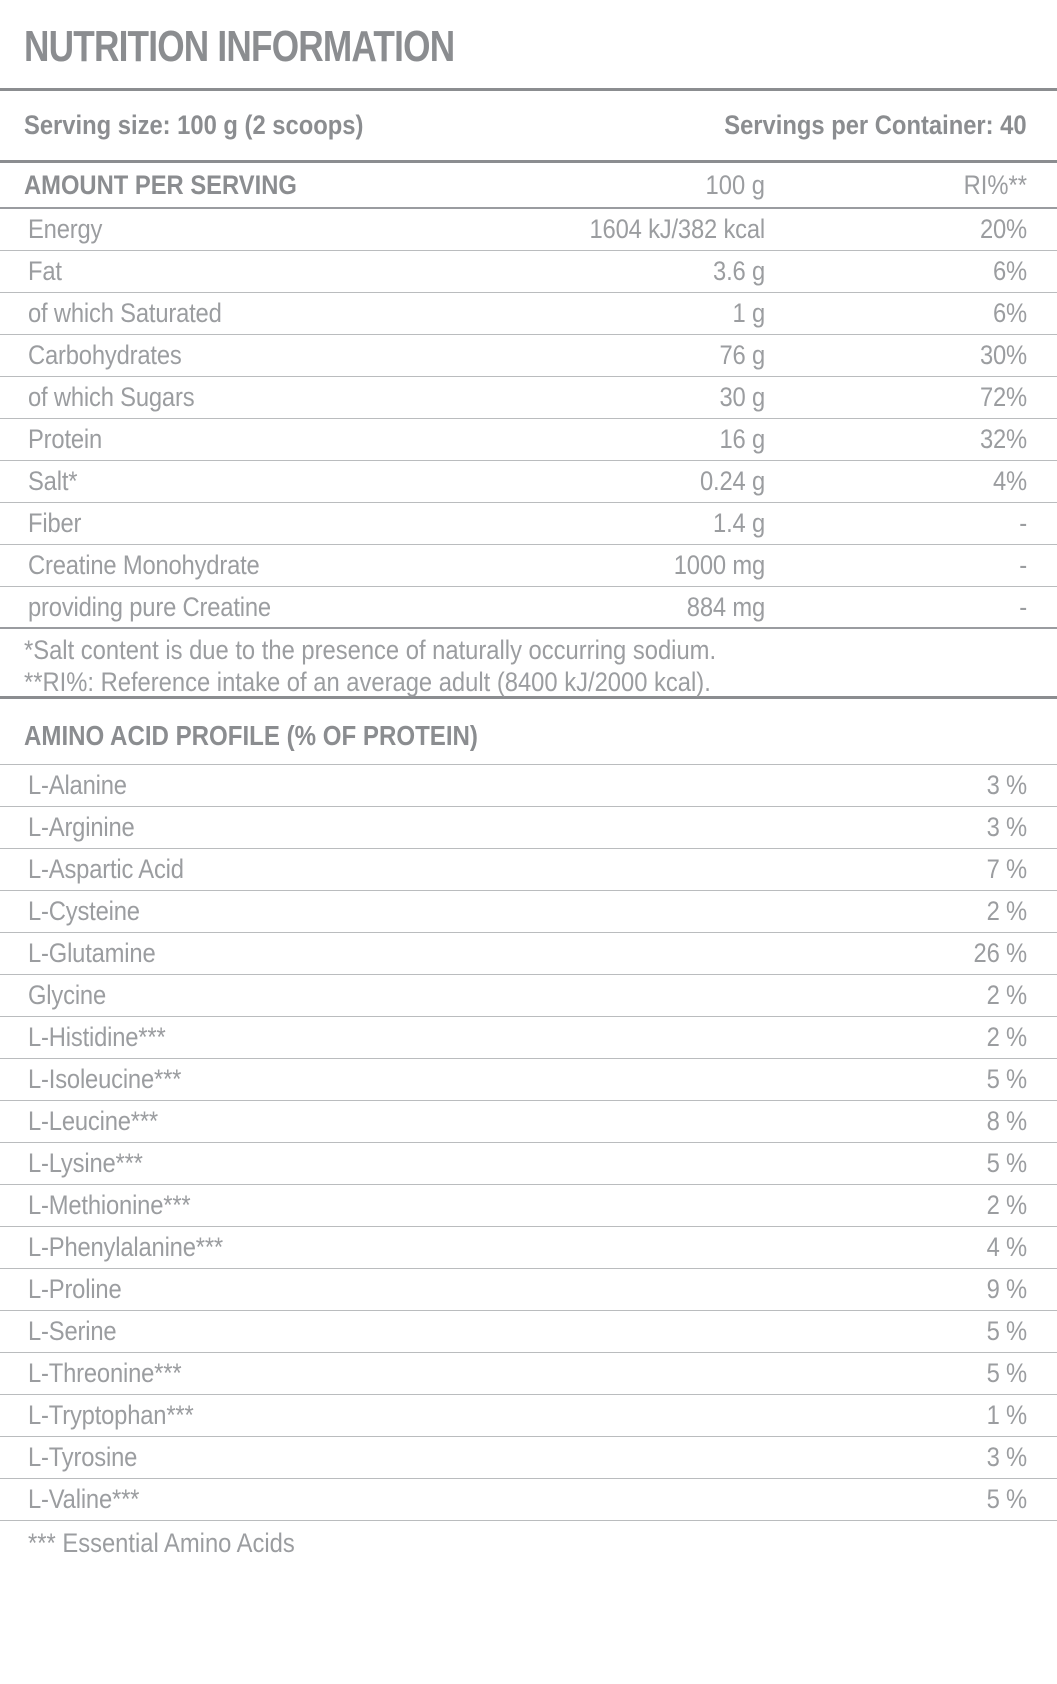  I want to click on table-row: L-Alanine 3 %, so click(528, 786).